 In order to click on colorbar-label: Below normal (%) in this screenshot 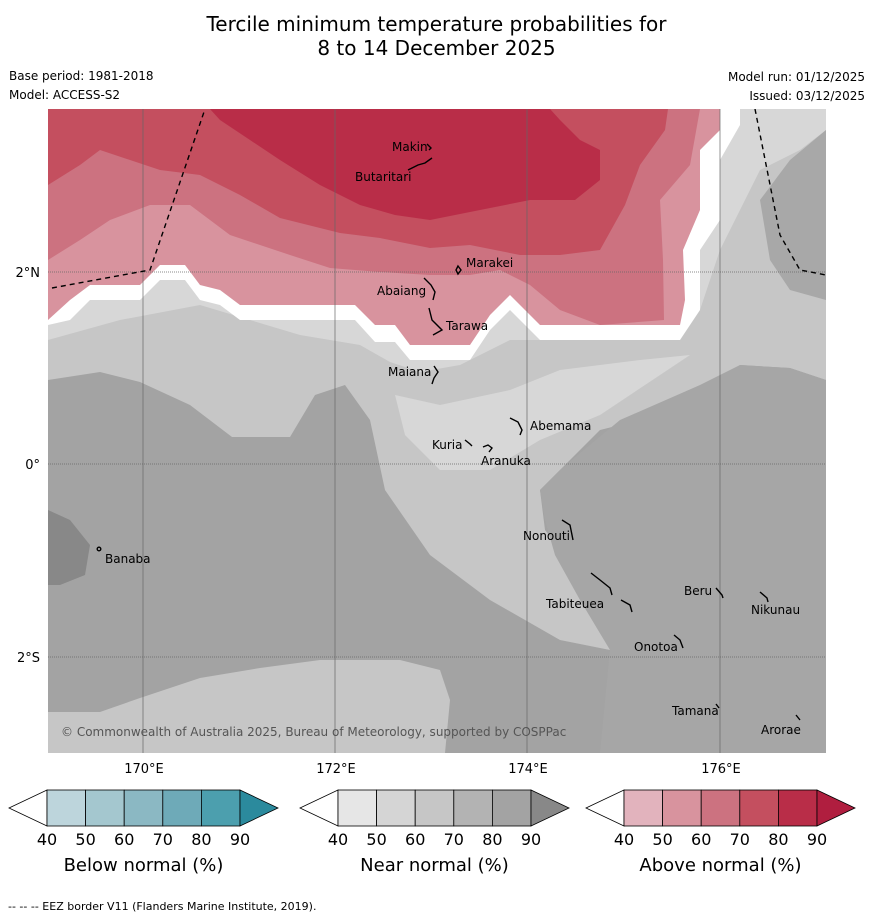, I will do `click(144, 865)`.